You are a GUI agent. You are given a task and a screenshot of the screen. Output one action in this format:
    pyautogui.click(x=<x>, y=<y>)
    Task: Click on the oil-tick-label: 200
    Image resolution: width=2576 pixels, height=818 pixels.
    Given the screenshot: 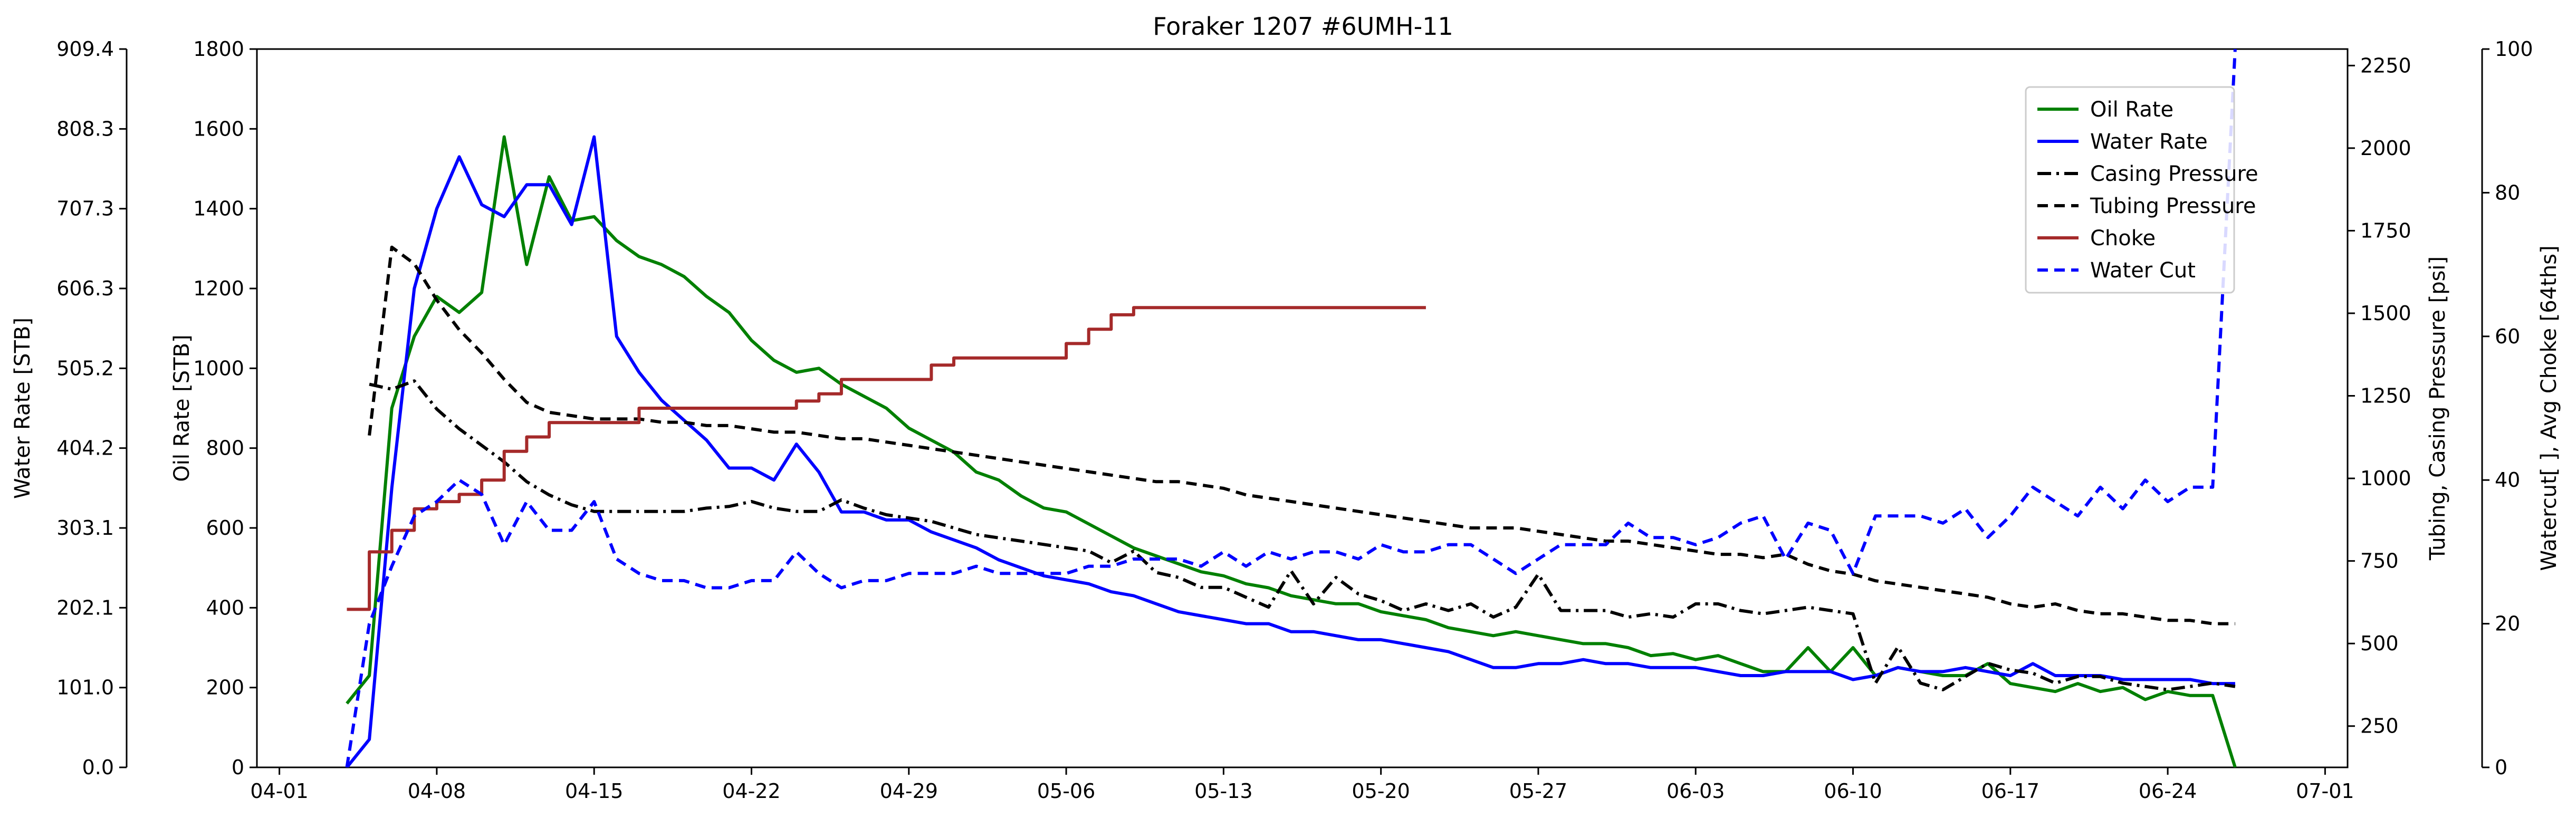 What is the action you would take?
    pyautogui.click(x=225, y=687)
    